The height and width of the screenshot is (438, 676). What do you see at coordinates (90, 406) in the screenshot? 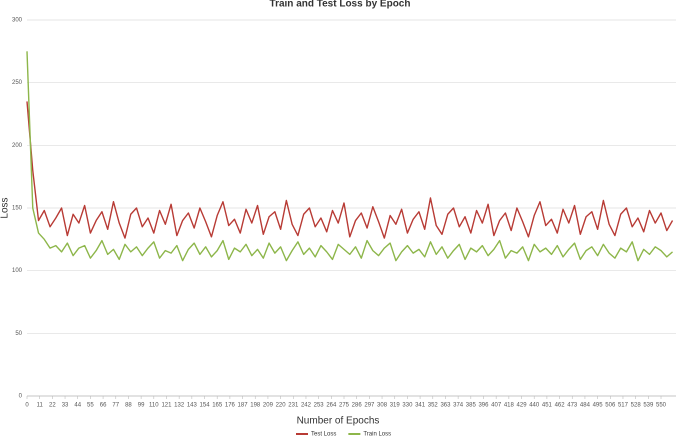
I see `x-tick-label: 55` at bounding box center [90, 406].